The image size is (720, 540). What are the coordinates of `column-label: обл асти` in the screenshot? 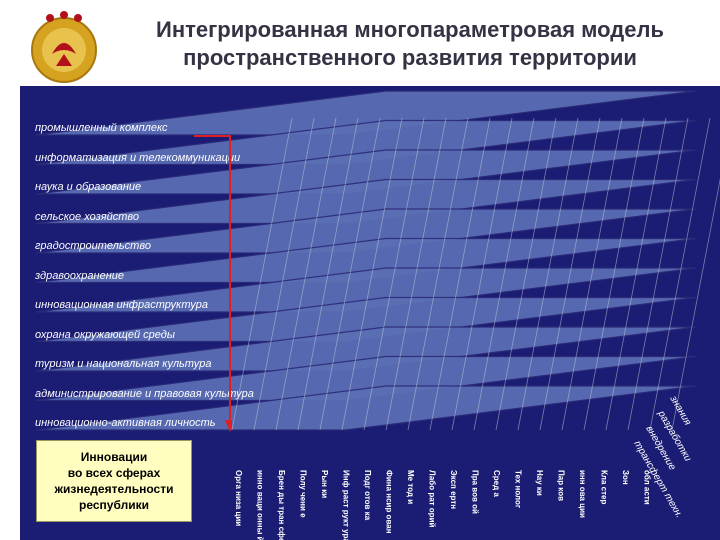 It's located at (647, 487).